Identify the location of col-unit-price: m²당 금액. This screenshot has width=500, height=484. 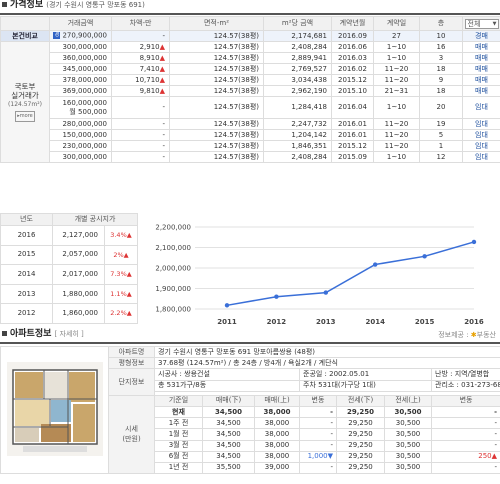
(297, 23).